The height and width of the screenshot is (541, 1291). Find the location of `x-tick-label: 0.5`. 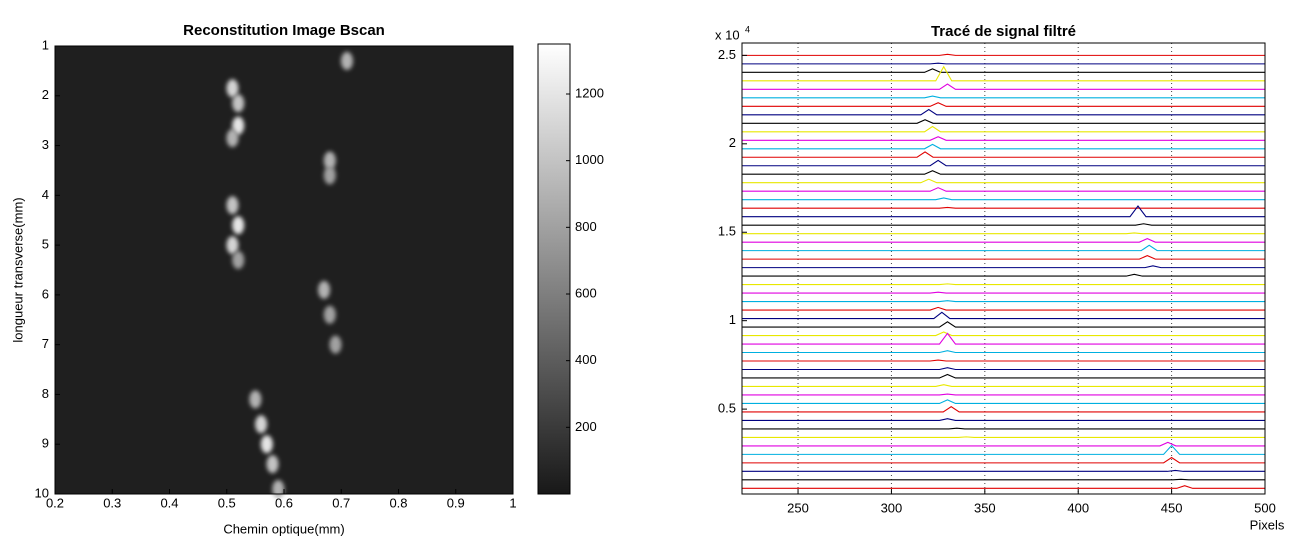

x-tick-label: 0.5 is located at coordinates (227, 502).